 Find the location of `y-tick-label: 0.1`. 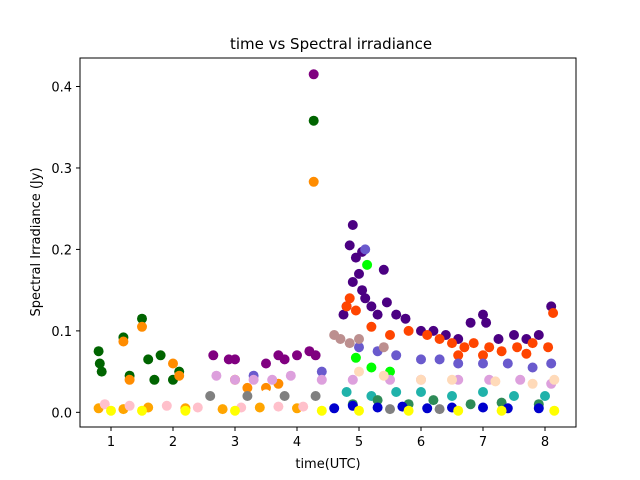

y-tick-label: 0.1 is located at coordinates (61, 332).